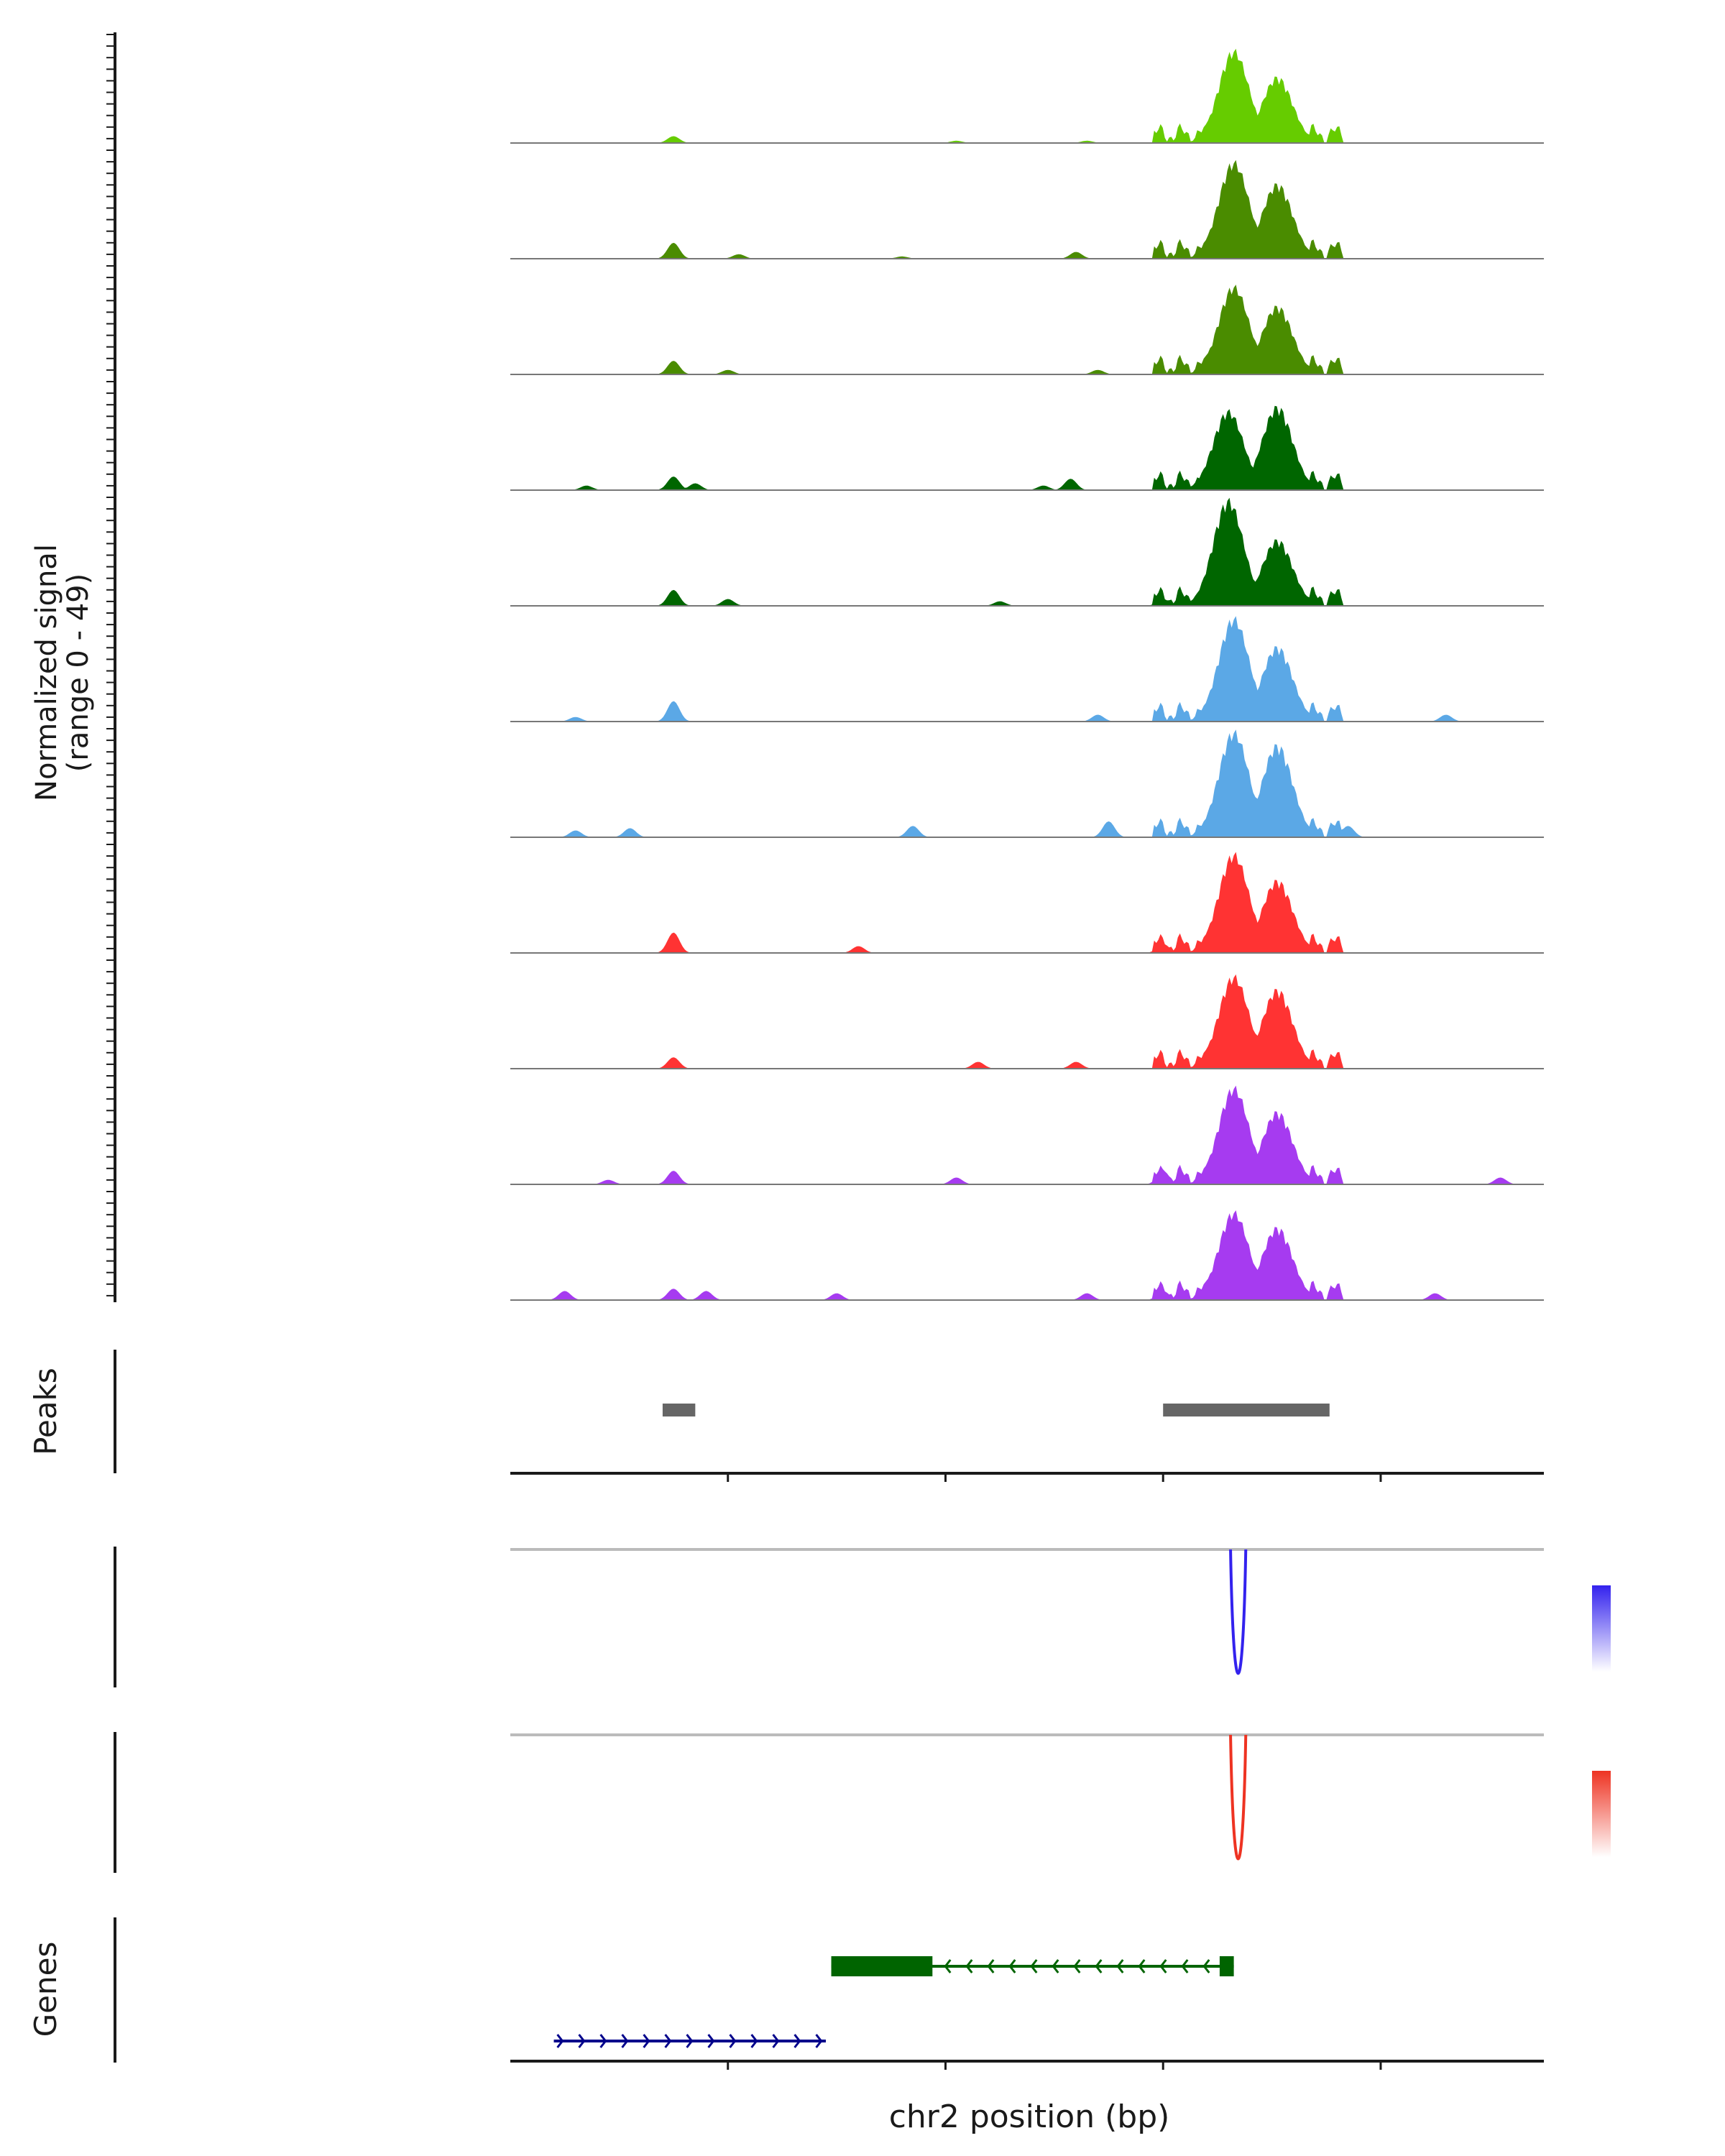  I want to click on x-axis-title: chr2 position (bp), so click(1029, 2117).